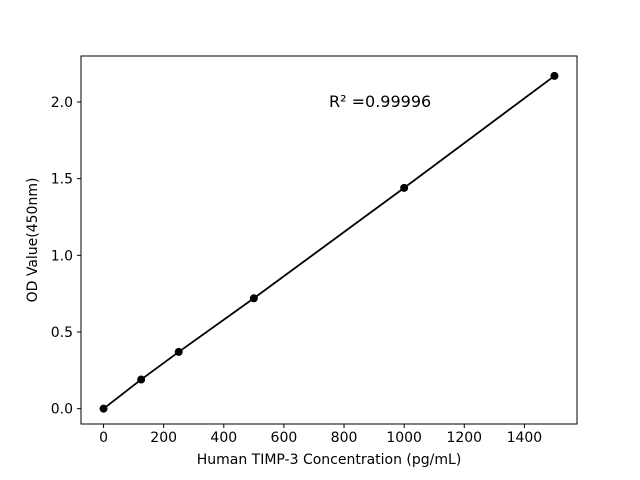  Describe the element at coordinates (103, 438) in the screenshot. I see `x-tick-label: 0` at that location.